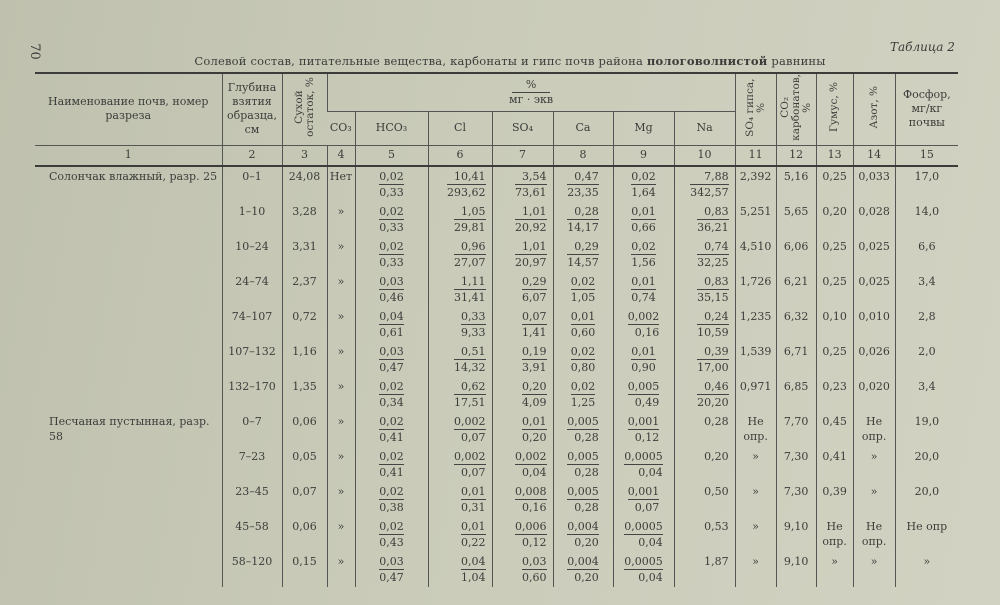 The width and height of the screenshot is (1000, 605). What do you see at coordinates (391, 332) in the screenshot?
I see `meq-value: 0,61` at bounding box center [391, 332].